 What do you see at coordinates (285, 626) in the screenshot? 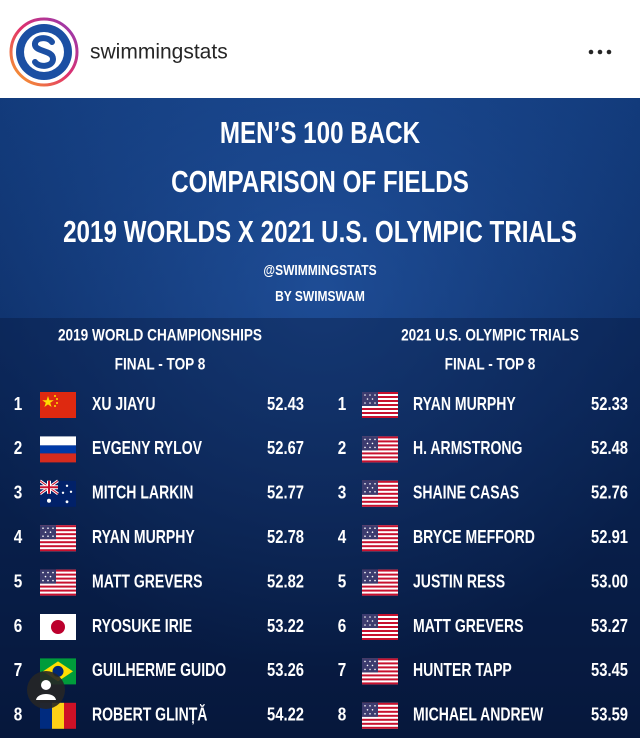
I see `swim-time: 53.22` at bounding box center [285, 626].